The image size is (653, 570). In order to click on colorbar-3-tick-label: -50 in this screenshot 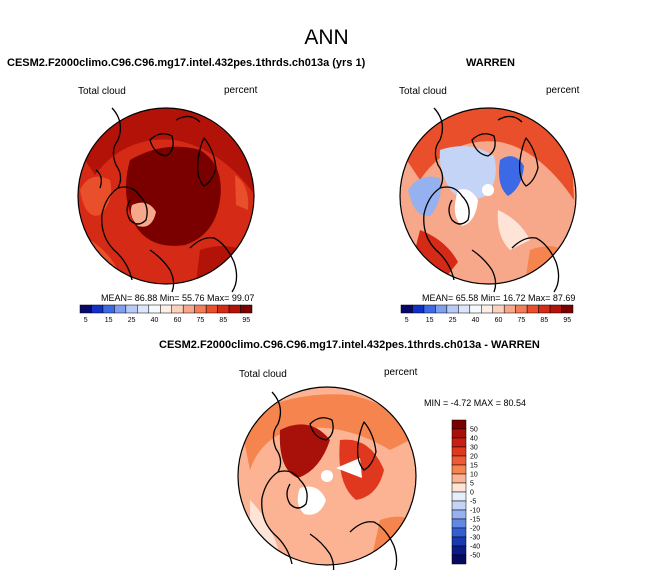, I will do `click(475, 556)`.